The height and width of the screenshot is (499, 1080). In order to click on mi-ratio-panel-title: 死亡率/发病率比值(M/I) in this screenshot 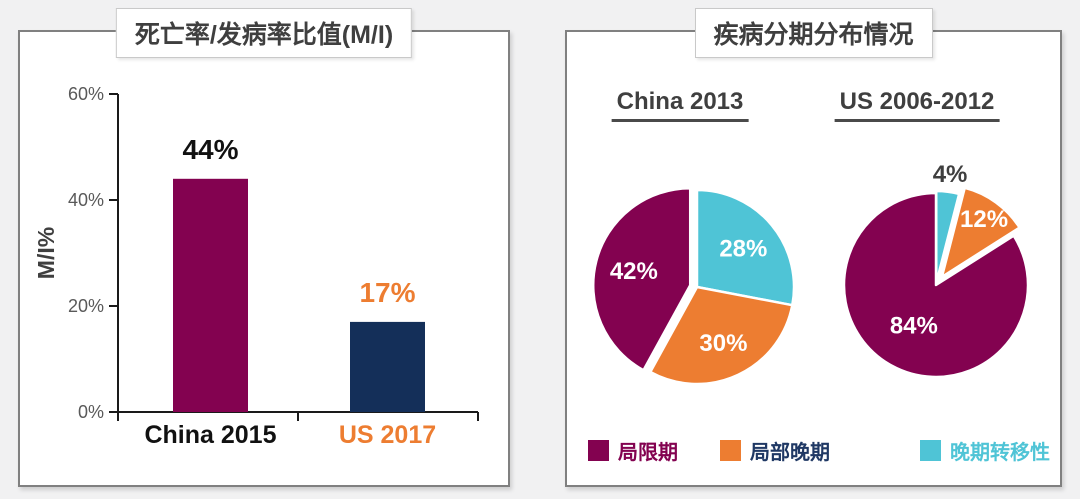, I will do `click(264, 33)`.